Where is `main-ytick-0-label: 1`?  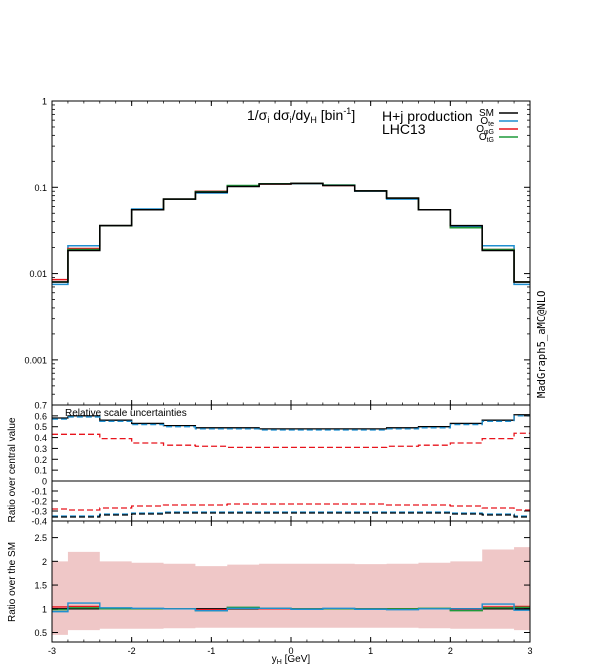 main-ytick-0-label: 1 is located at coordinates (44, 102).